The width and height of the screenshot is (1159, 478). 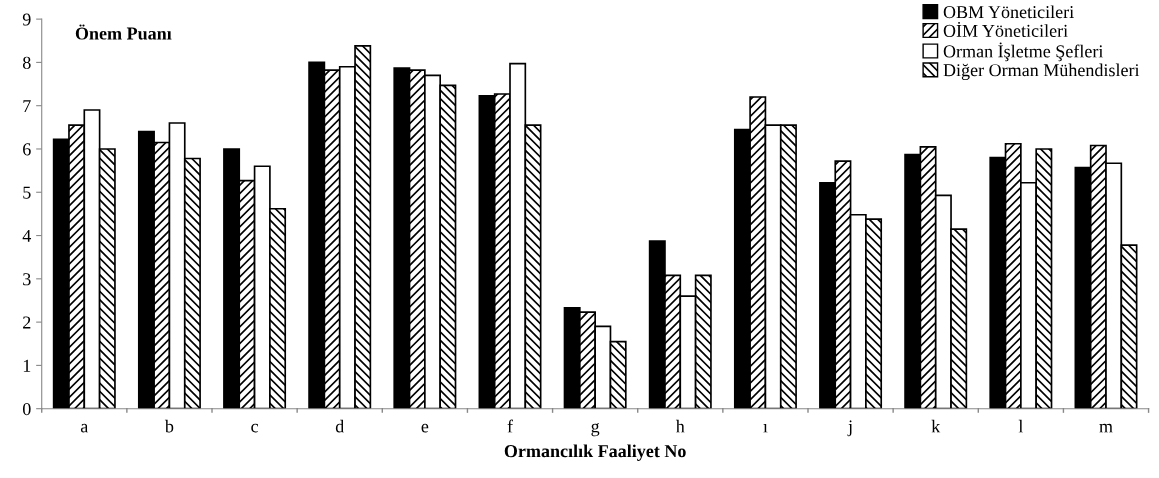 I want to click on x-tick-label: b, so click(x=169, y=426).